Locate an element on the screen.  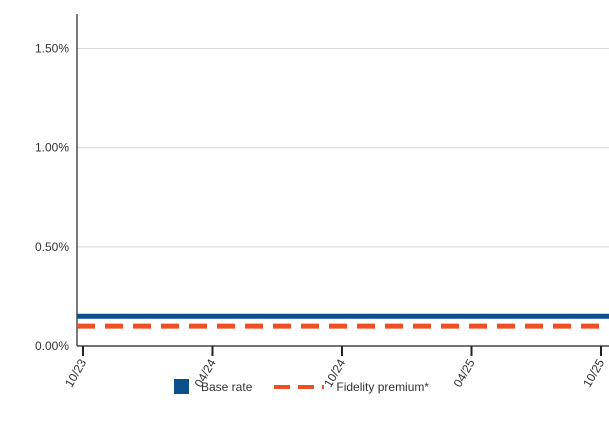
y-tick-label: 0.00% is located at coordinates (52, 346).